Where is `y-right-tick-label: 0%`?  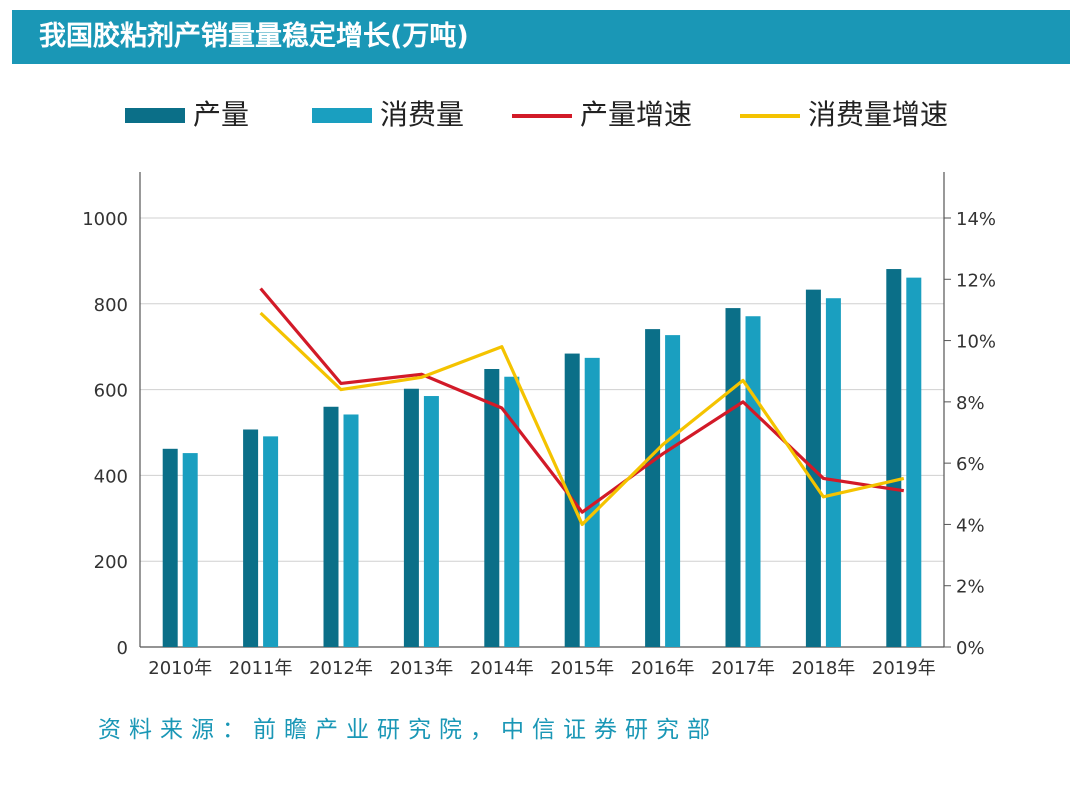 y-right-tick-label: 0% is located at coordinates (970, 648).